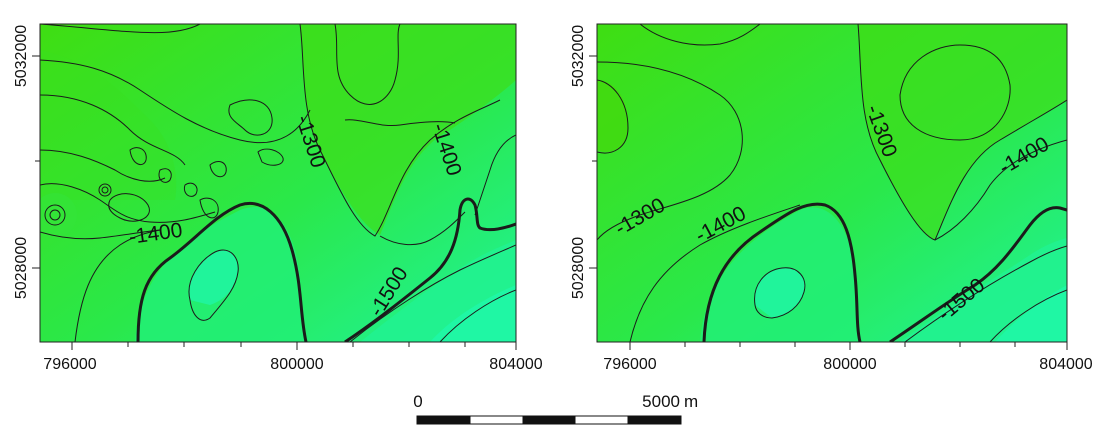  Describe the element at coordinates (417, 401) in the screenshot. I see `scale-start-label: 0` at that location.